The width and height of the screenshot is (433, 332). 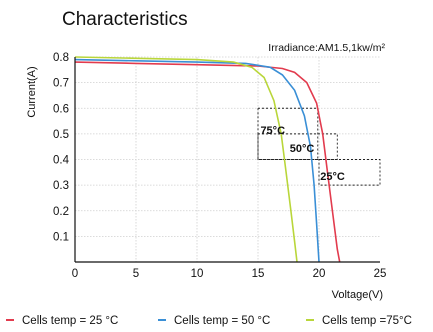 I want to click on y-tick-label: 0.7, so click(x=61, y=84).